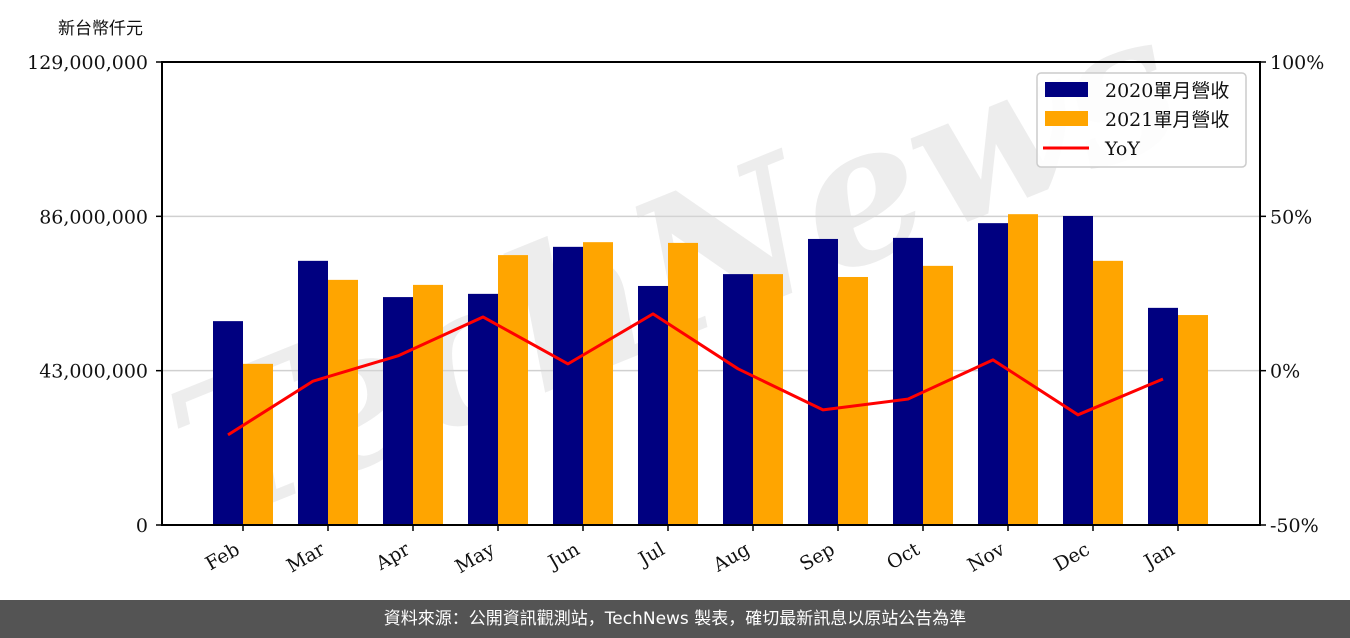 The image size is (1350, 638). What do you see at coordinates (731, 557) in the screenshot?
I see `x-tick-label: Aug` at bounding box center [731, 557].